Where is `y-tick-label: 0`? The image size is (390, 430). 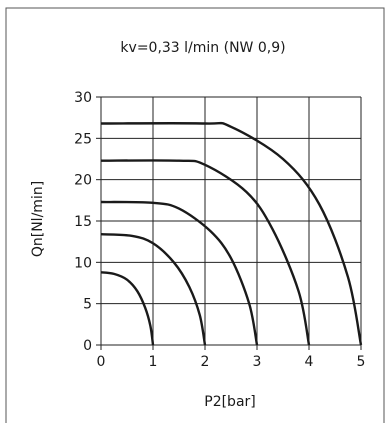 y-tick-label: 0 is located at coordinates (87, 346).